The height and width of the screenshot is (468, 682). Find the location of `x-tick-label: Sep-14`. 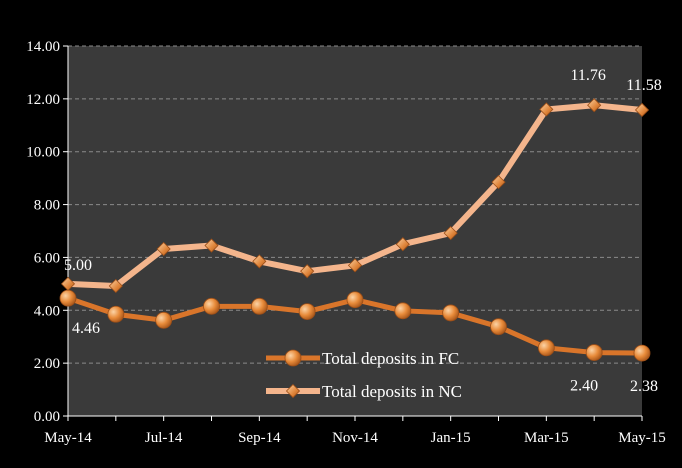

x-tick-label: Sep-14 is located at coordinates (259, 438).